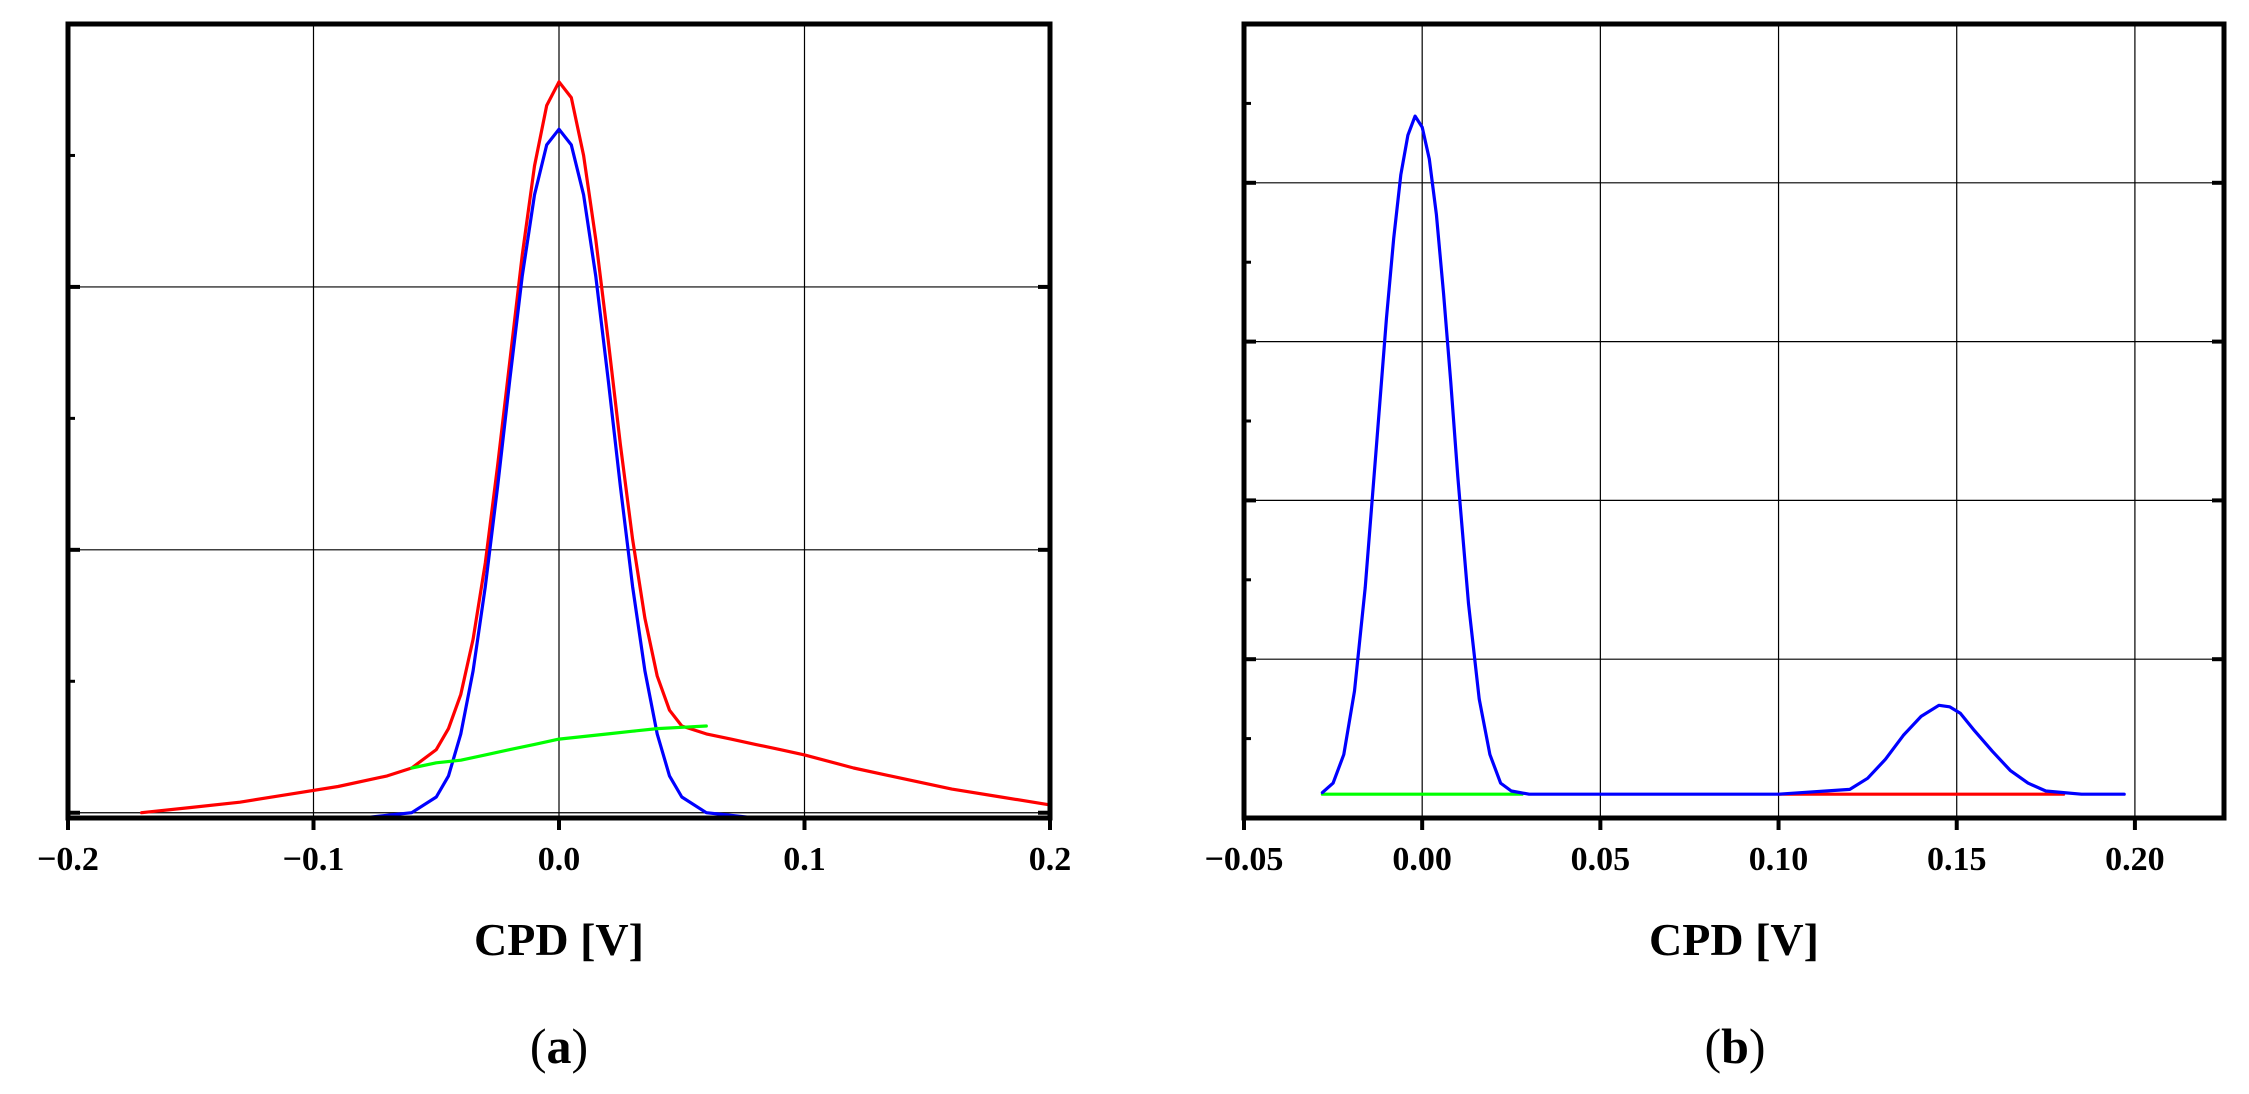 This screenshot has height=1094, width=2249. What do you see at coordinates (1050, 859) in the screenshot?
I see `chart-a-x-tick-label: 0.2` at bounding box center [1050, 859].